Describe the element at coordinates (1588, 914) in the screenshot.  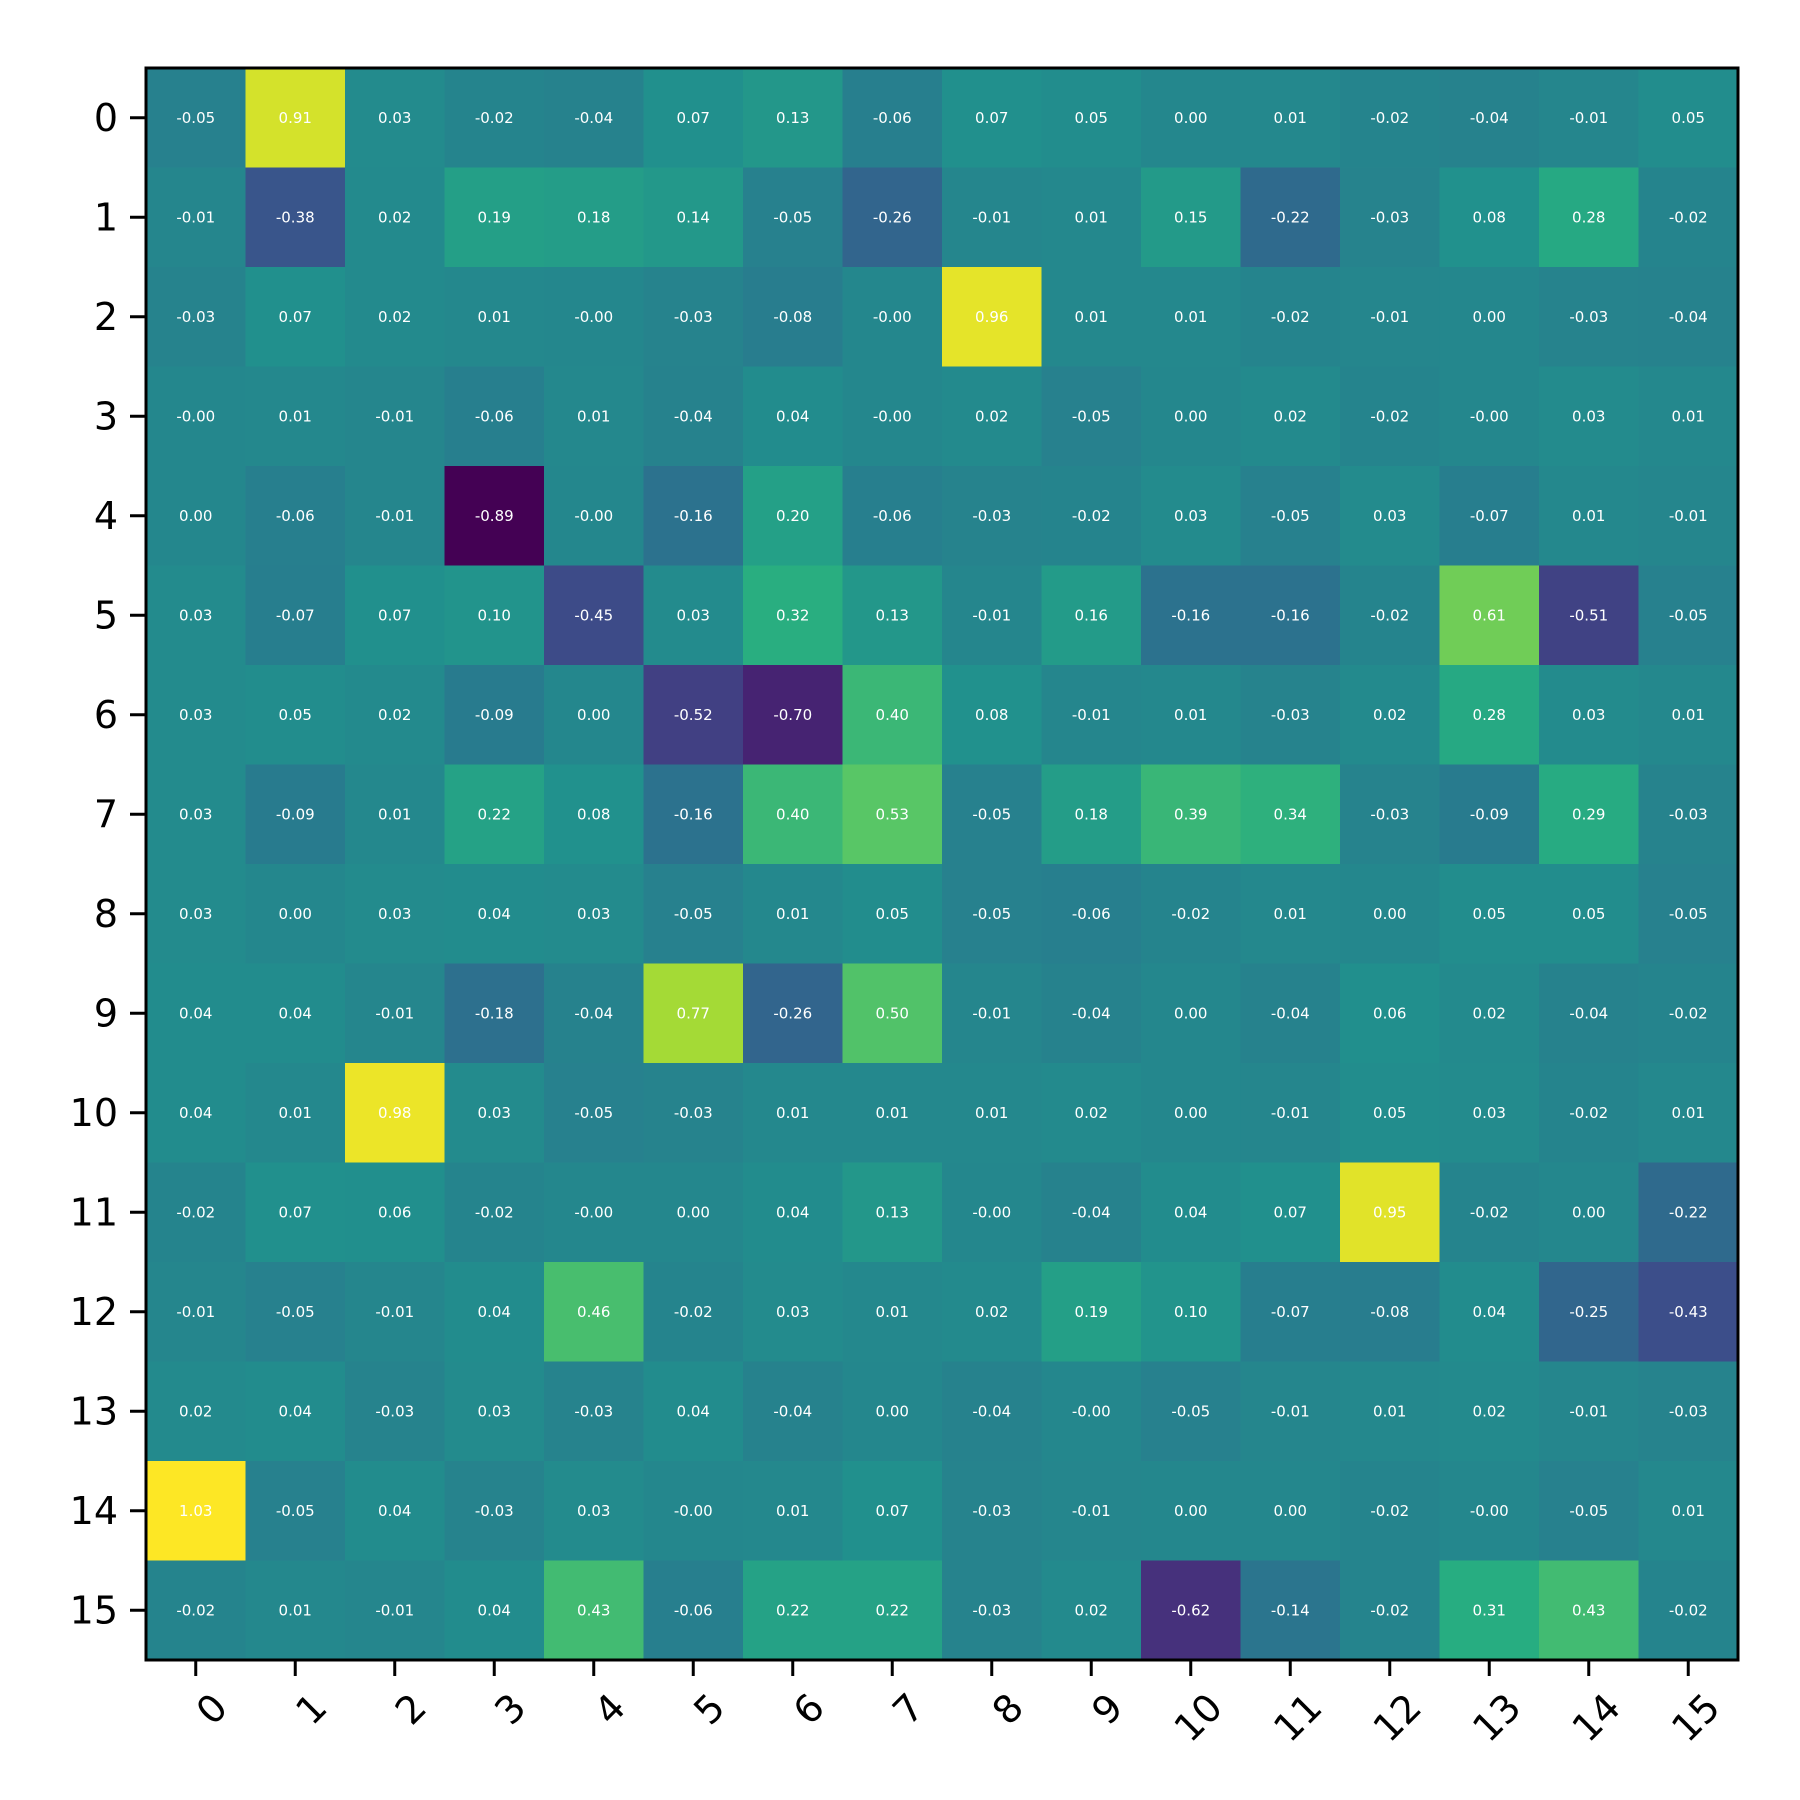
I see `cell-value-label: 0.05` at that location.